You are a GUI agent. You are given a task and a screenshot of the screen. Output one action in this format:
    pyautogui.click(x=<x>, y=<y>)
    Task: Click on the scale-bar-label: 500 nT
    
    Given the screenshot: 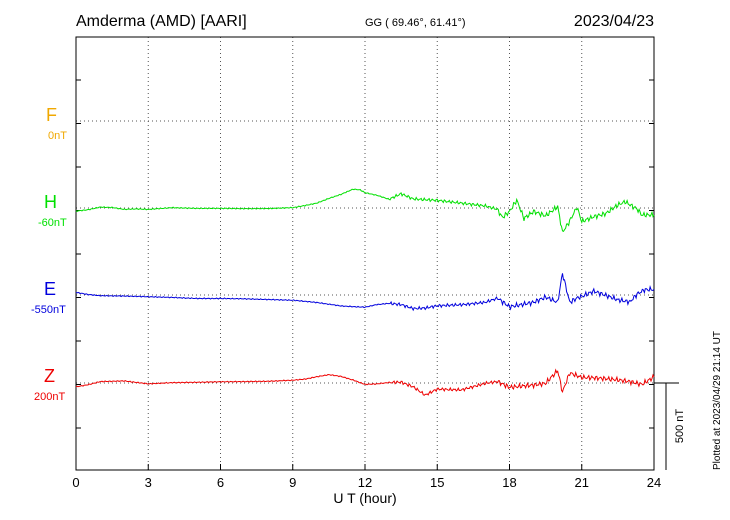 What is the action you would take?
    pyautogui.click(x=680, y=426)
    